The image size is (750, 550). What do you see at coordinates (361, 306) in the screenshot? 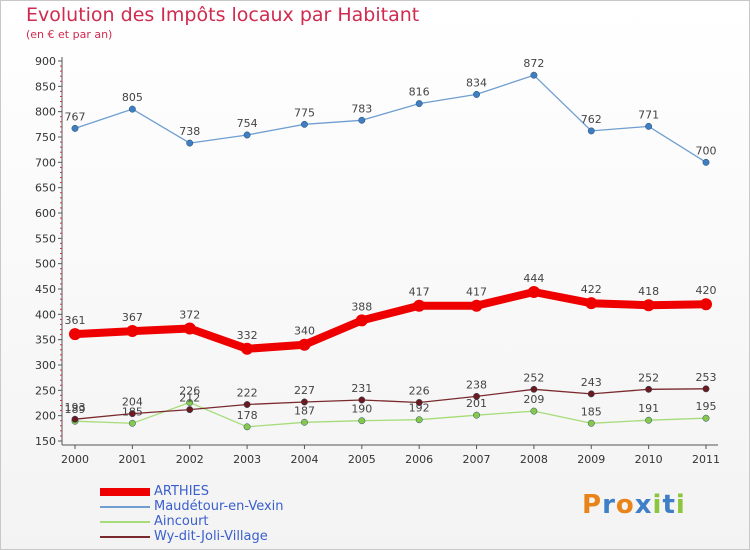
I see `data-label-arthies: 388` at bounding box center [361, 306].